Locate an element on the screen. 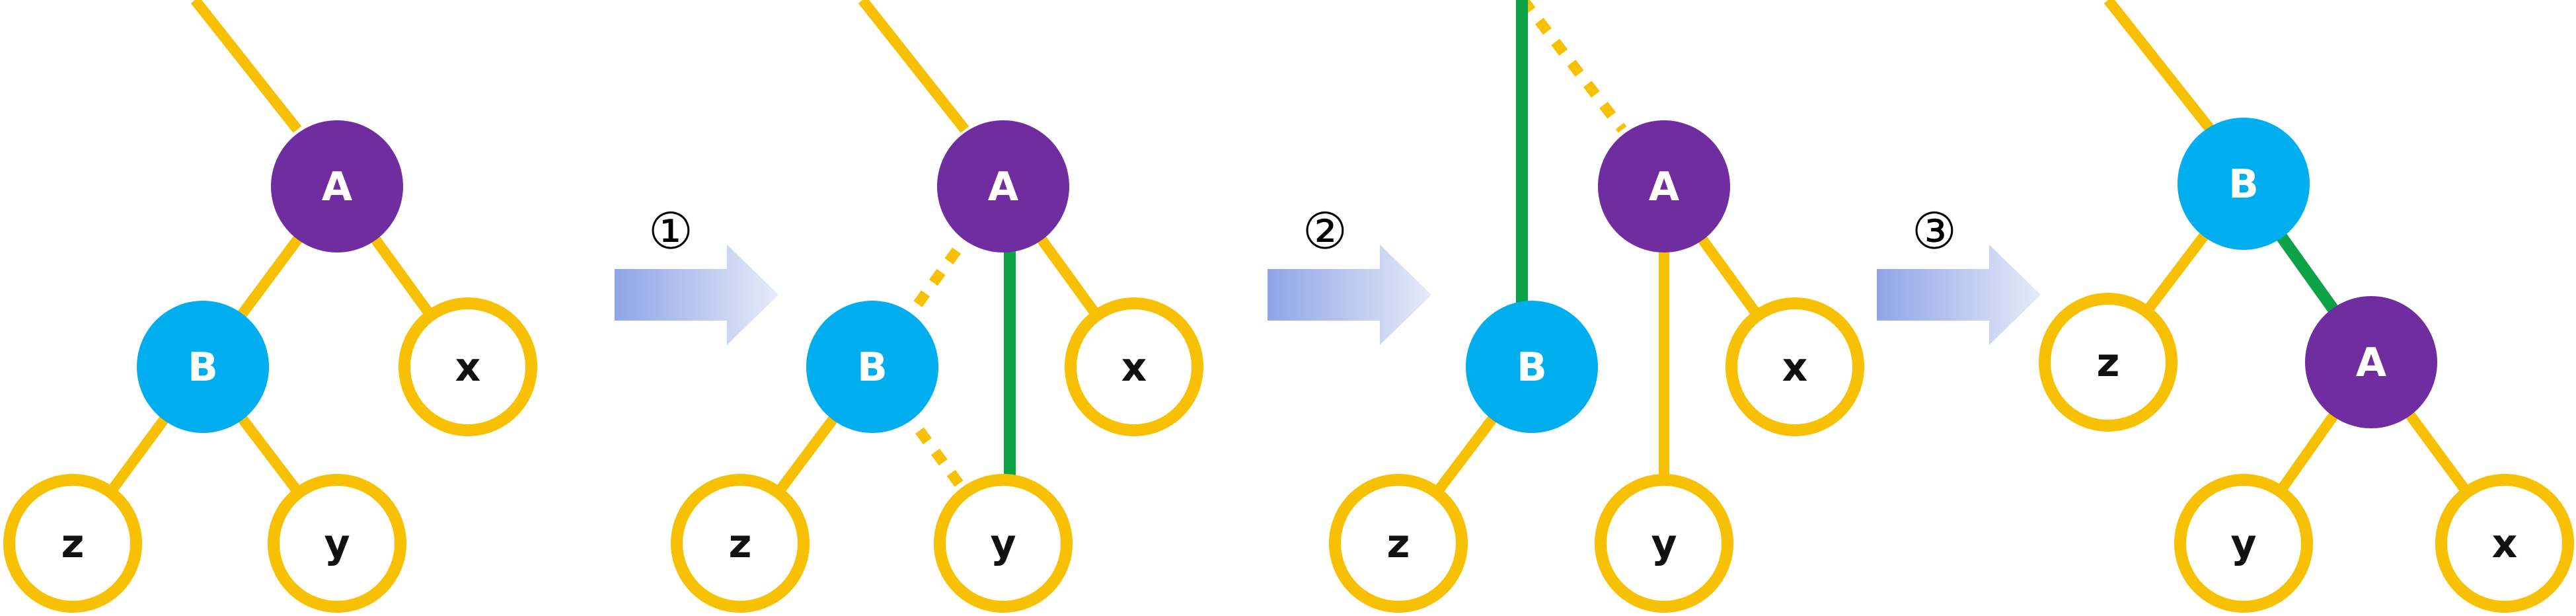 The width and height of the screenshot is (2576, 616). step-1-arrow is located at coordinates (697, 295).